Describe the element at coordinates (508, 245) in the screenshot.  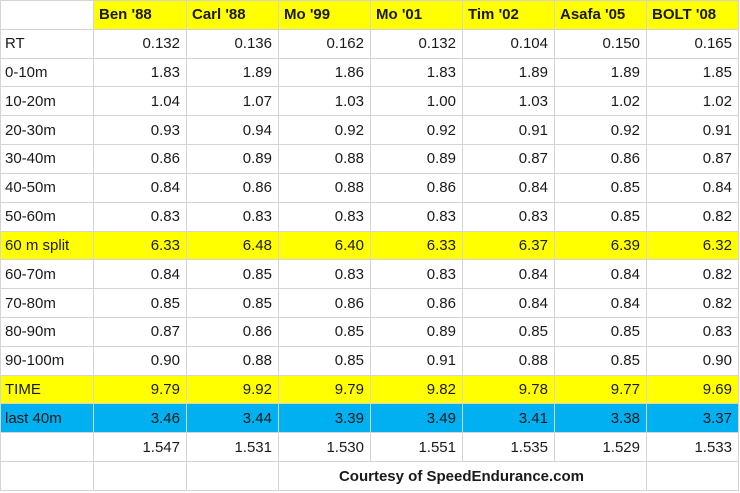
I see `split-value-cell: 6.37` at that location.